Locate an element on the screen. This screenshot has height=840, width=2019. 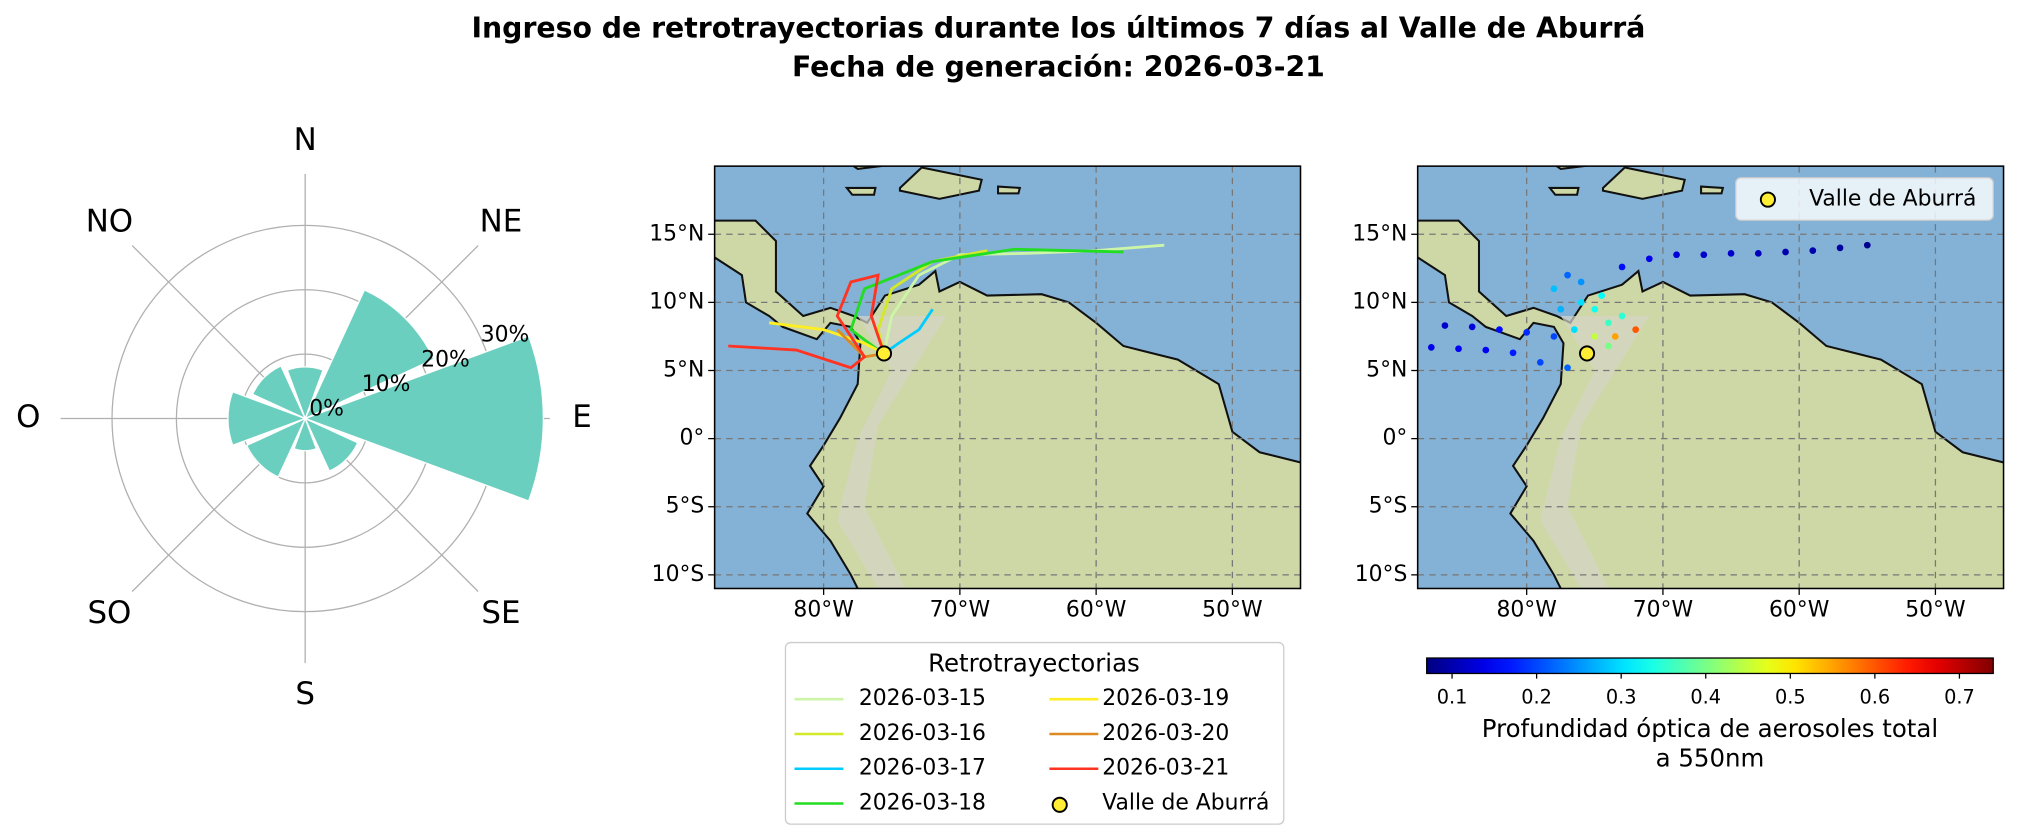
colorbar is located at coordinates (1710, 666).